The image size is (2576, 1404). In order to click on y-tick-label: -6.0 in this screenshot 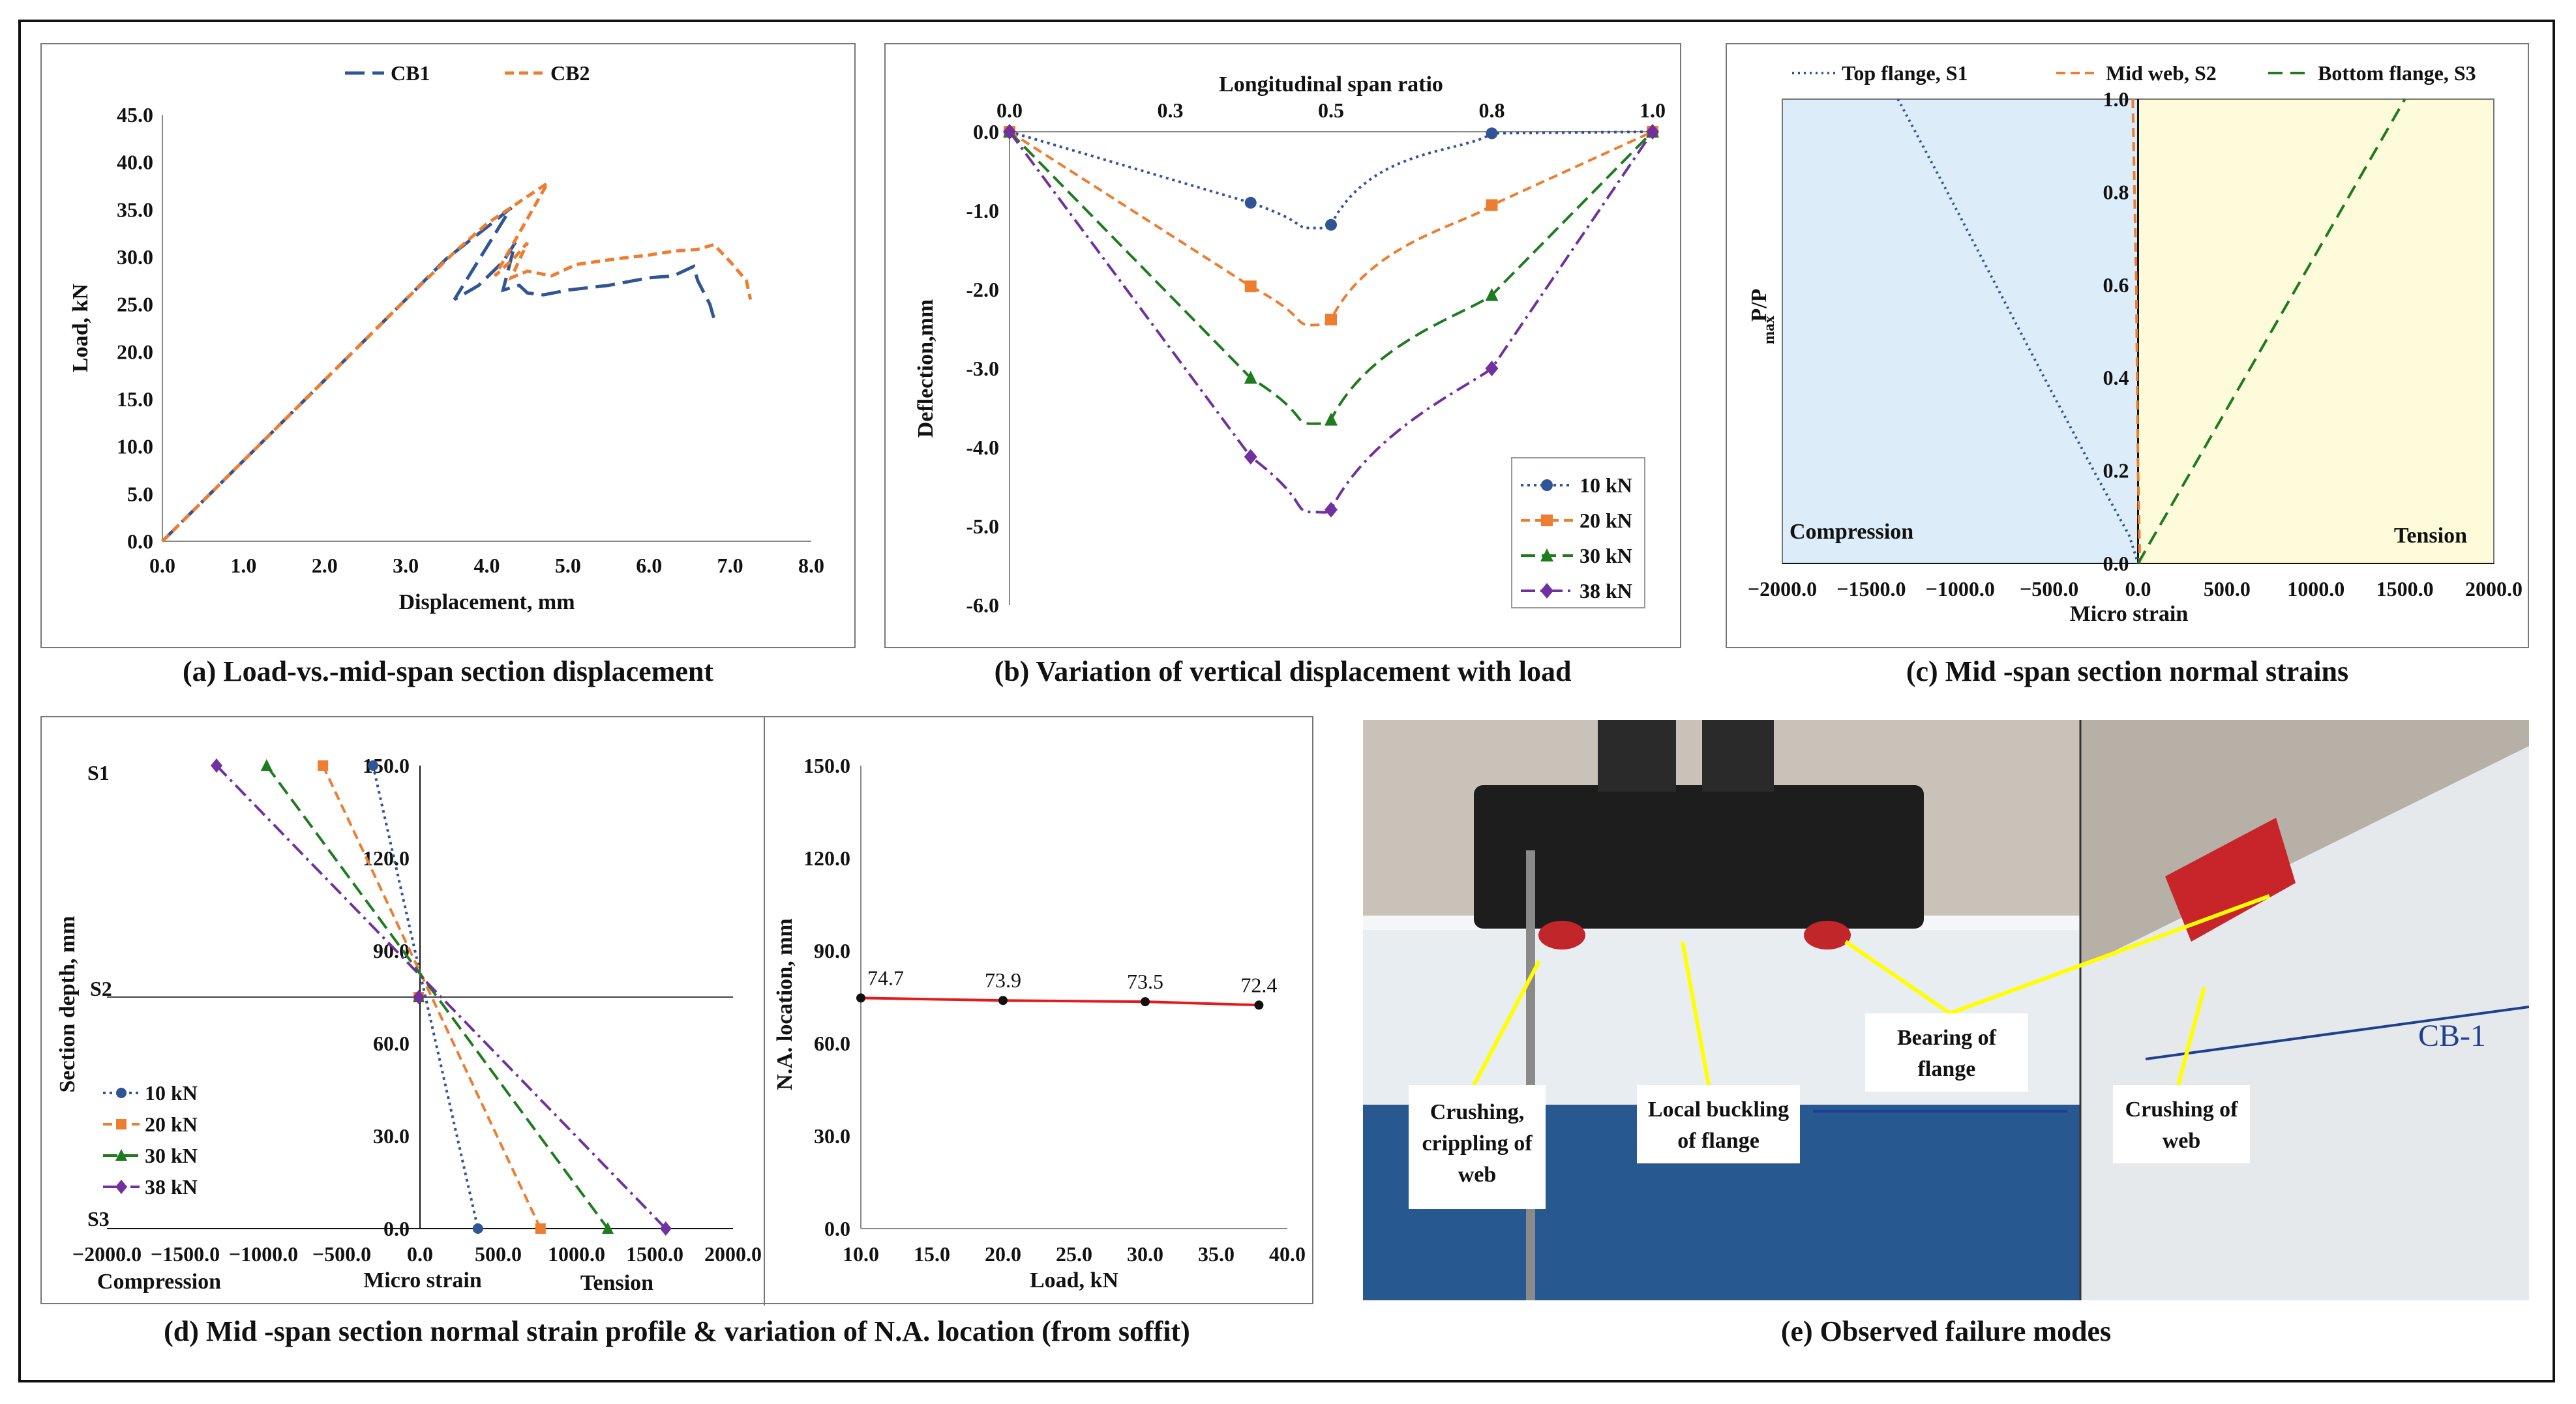, I will do `click(982, 605)`.